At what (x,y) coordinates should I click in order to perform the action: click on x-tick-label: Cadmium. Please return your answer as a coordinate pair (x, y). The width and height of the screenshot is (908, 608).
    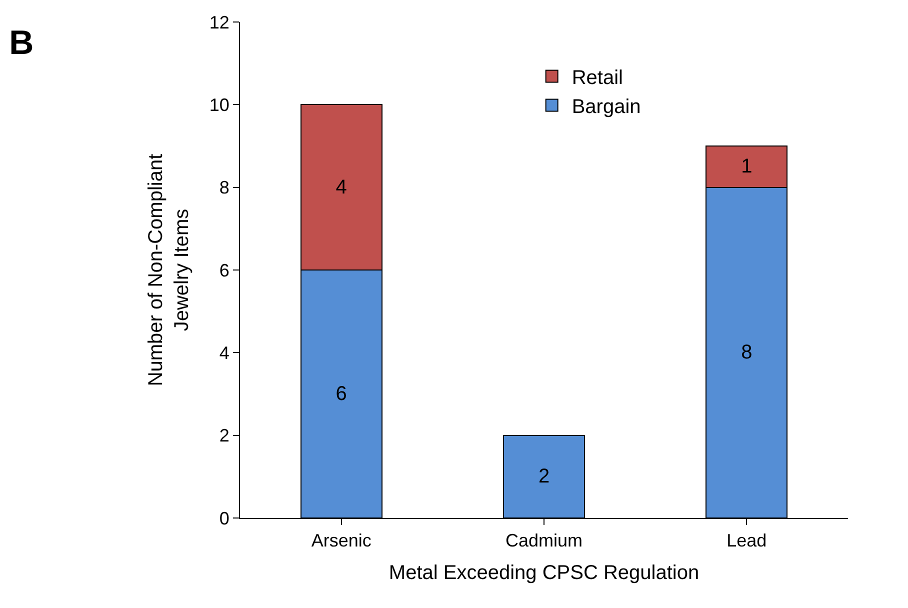
    Looking at the image, I should click on (544, 540).